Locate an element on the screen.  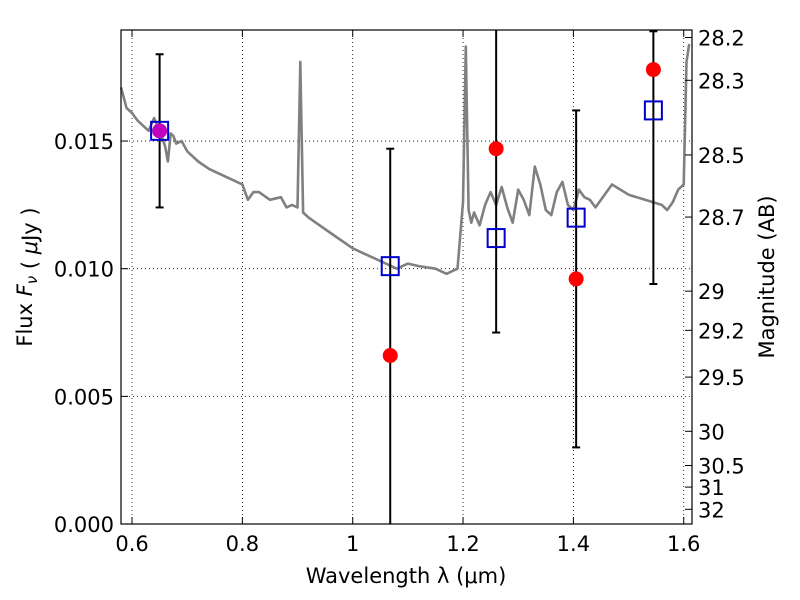
right-tick-label: 29.5 is located at coordinates (721, 378).